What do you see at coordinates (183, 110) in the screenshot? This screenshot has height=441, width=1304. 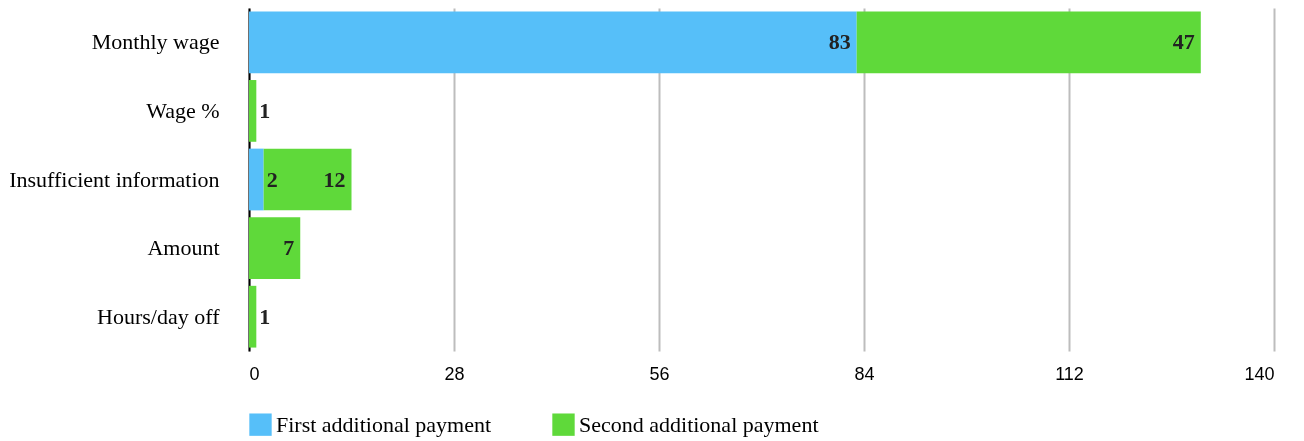 I see `y-tick-label: Wage %` at bounding box center [183, 110].